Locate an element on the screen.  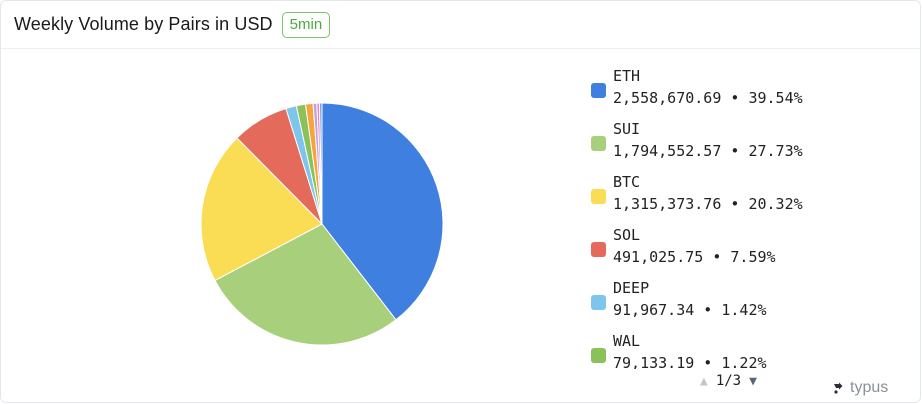
brand-logo: typus is located at coordinates (860, 388).